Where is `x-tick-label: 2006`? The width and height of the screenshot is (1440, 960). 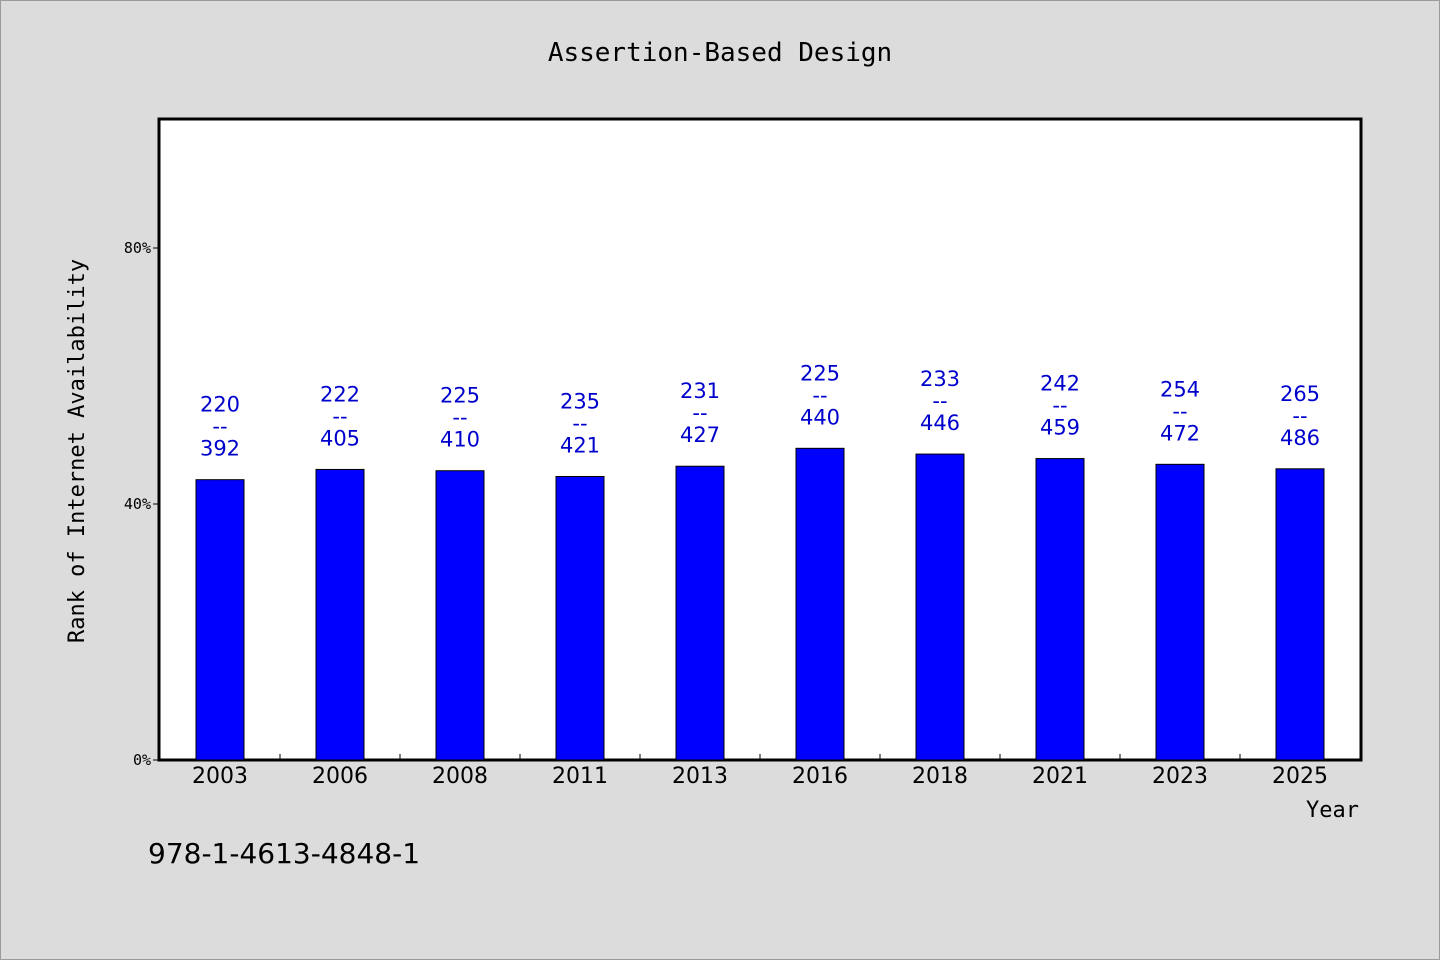 x-tick-label: 2006 is located at coordinates (340, 776).